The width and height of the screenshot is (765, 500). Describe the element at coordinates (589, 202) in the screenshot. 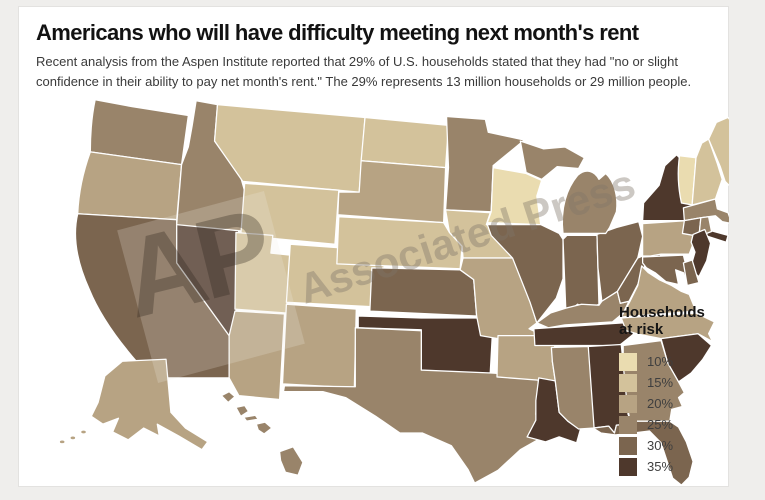

I see `michigan-lower-peninsula` at that location.